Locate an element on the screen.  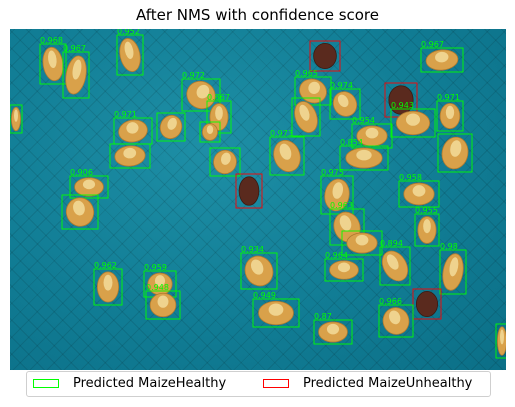
confidence-score-label: 0.973 is located at coordinates (281, 133).